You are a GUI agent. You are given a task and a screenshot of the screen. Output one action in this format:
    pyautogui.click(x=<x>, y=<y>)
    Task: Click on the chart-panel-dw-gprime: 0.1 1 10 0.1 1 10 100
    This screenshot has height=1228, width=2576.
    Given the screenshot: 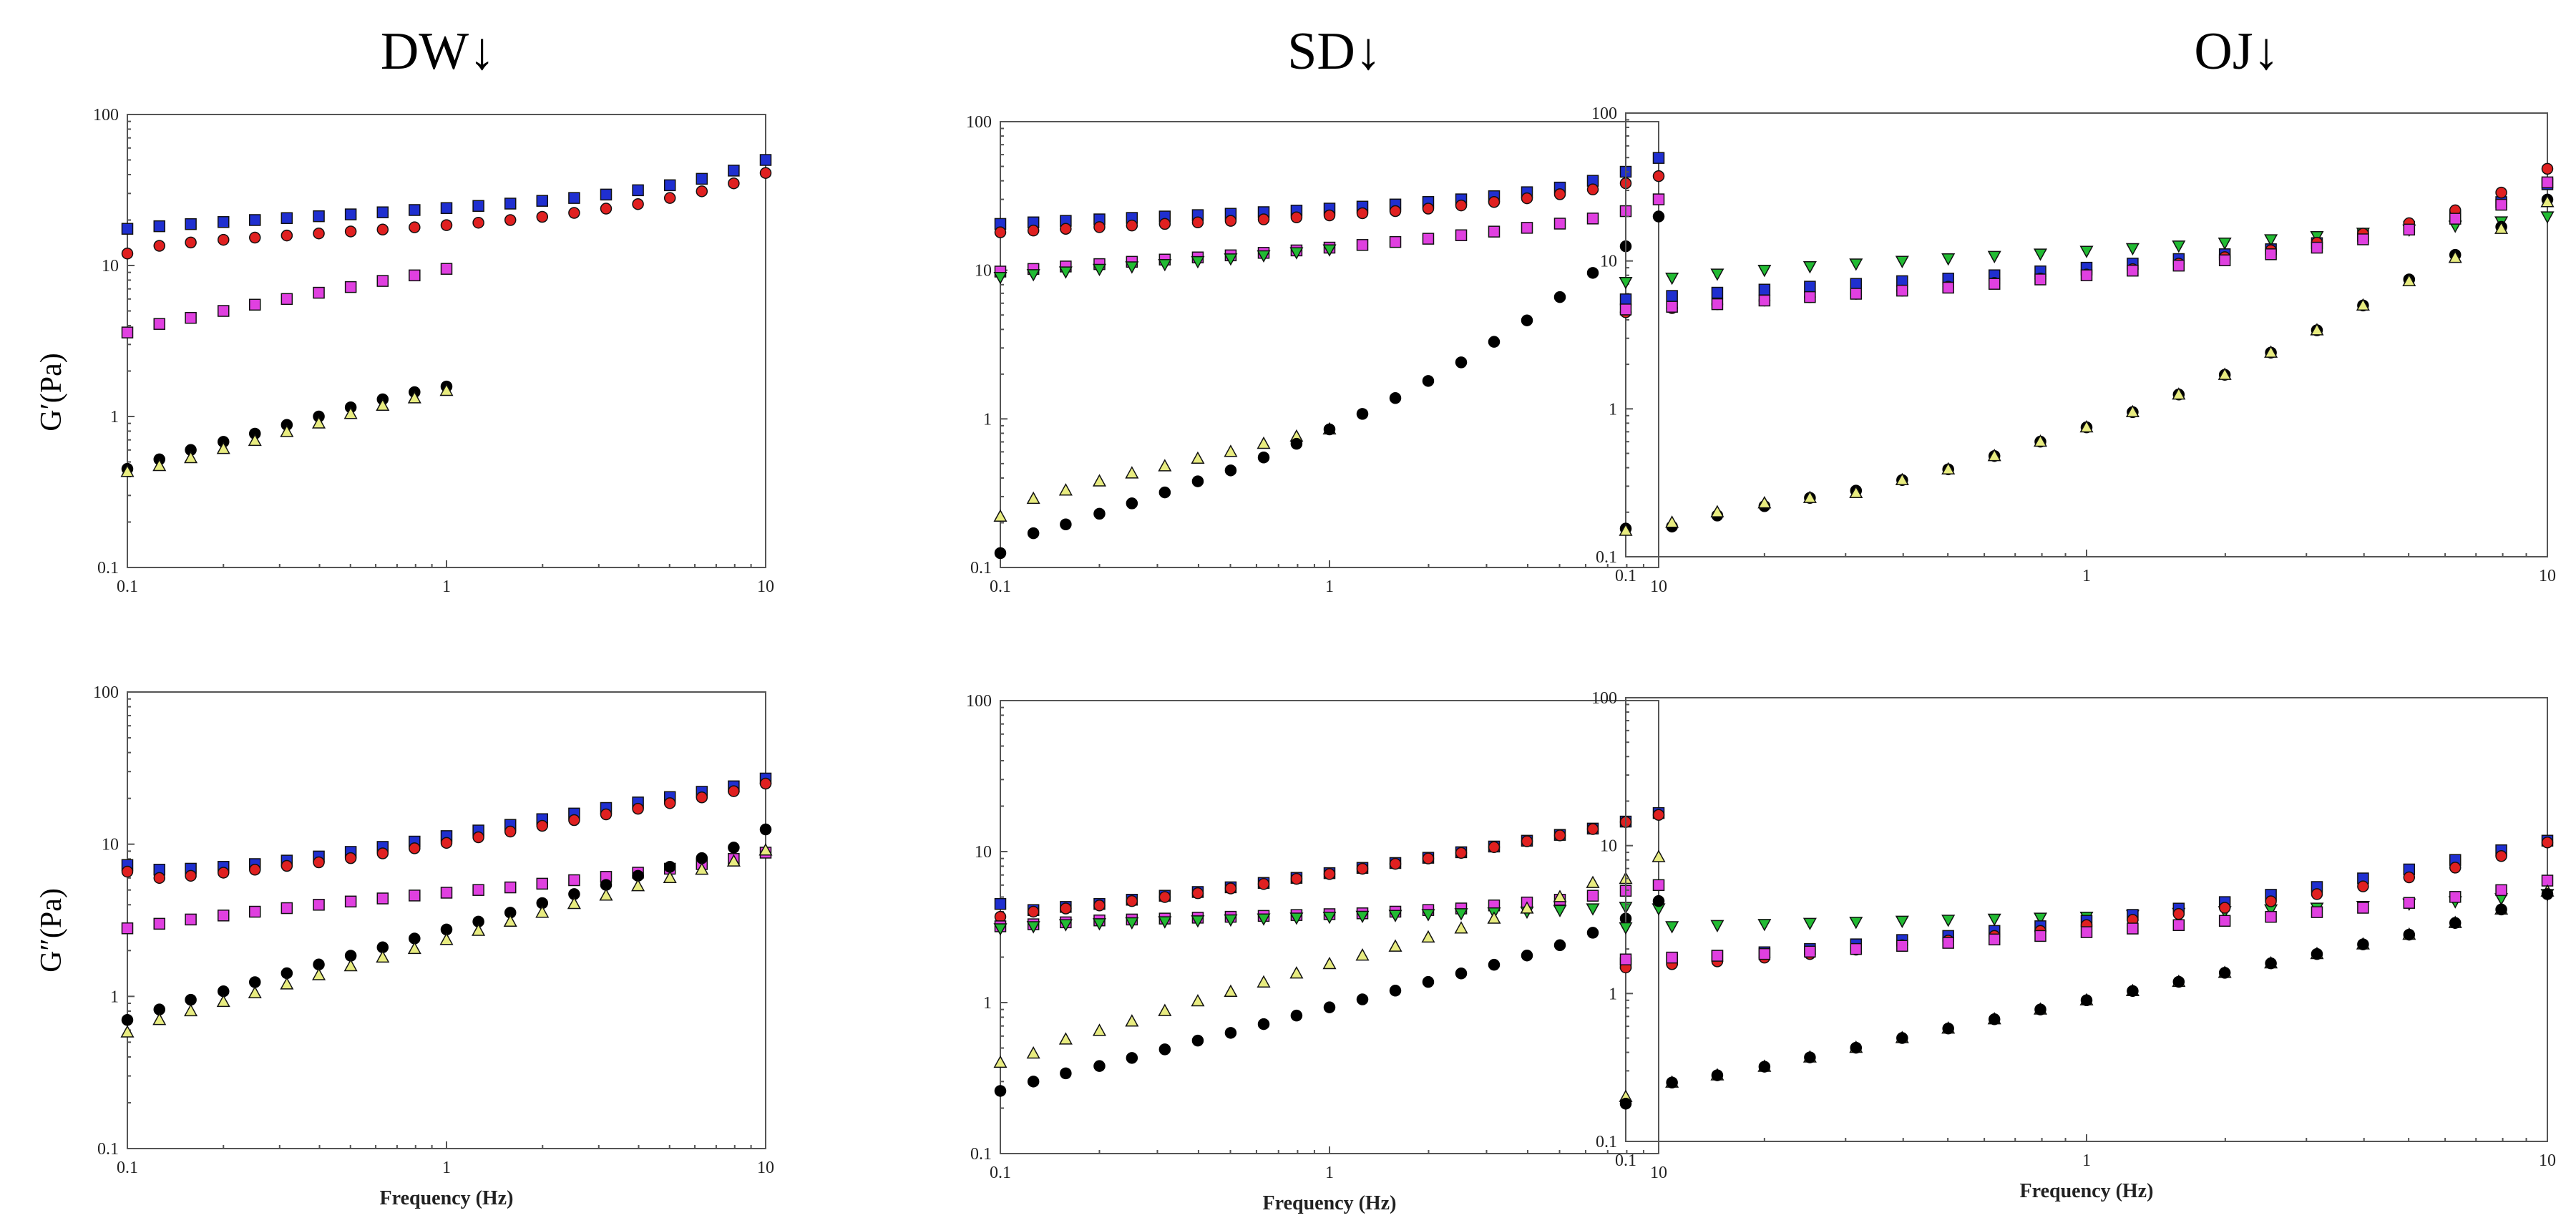 What is the action you would take?
    pyautogui.click(x=433, y=351)
    